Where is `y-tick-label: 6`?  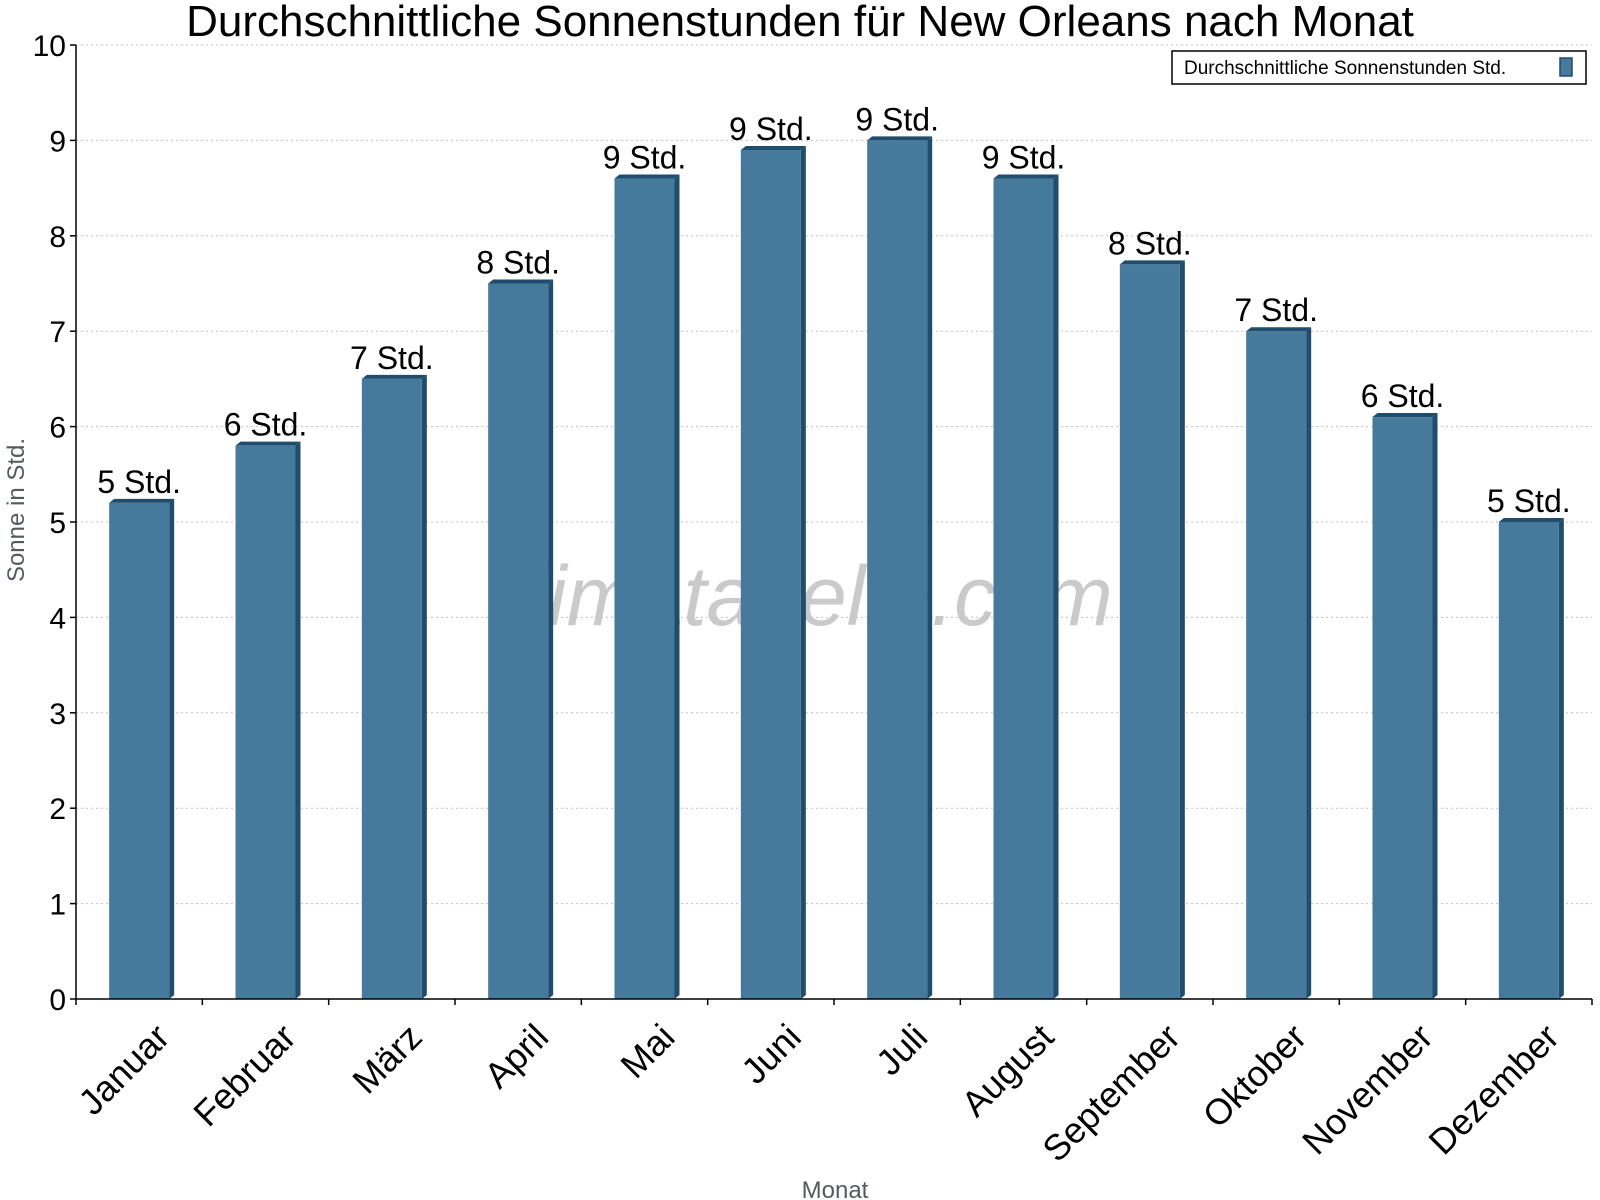
y-tick-label: 6 is located at coordinates (57, 428).